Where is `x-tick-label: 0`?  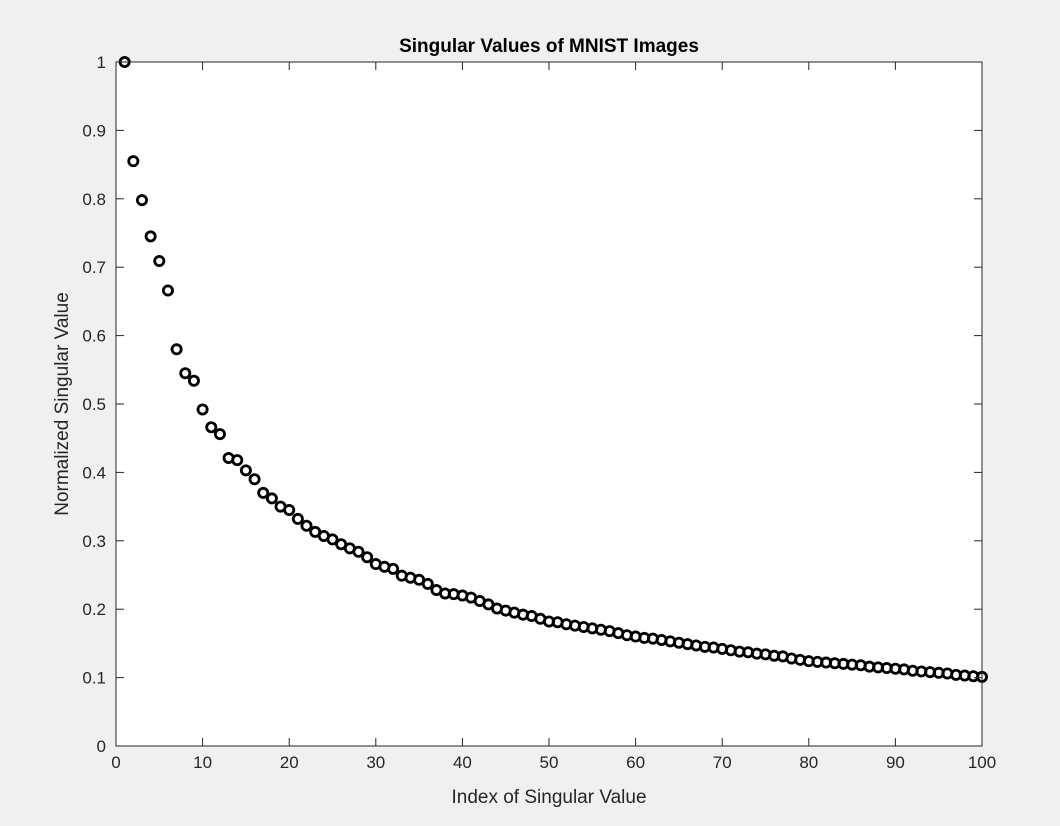 x-tick-label: 0 is located at coordinates (115, 762).